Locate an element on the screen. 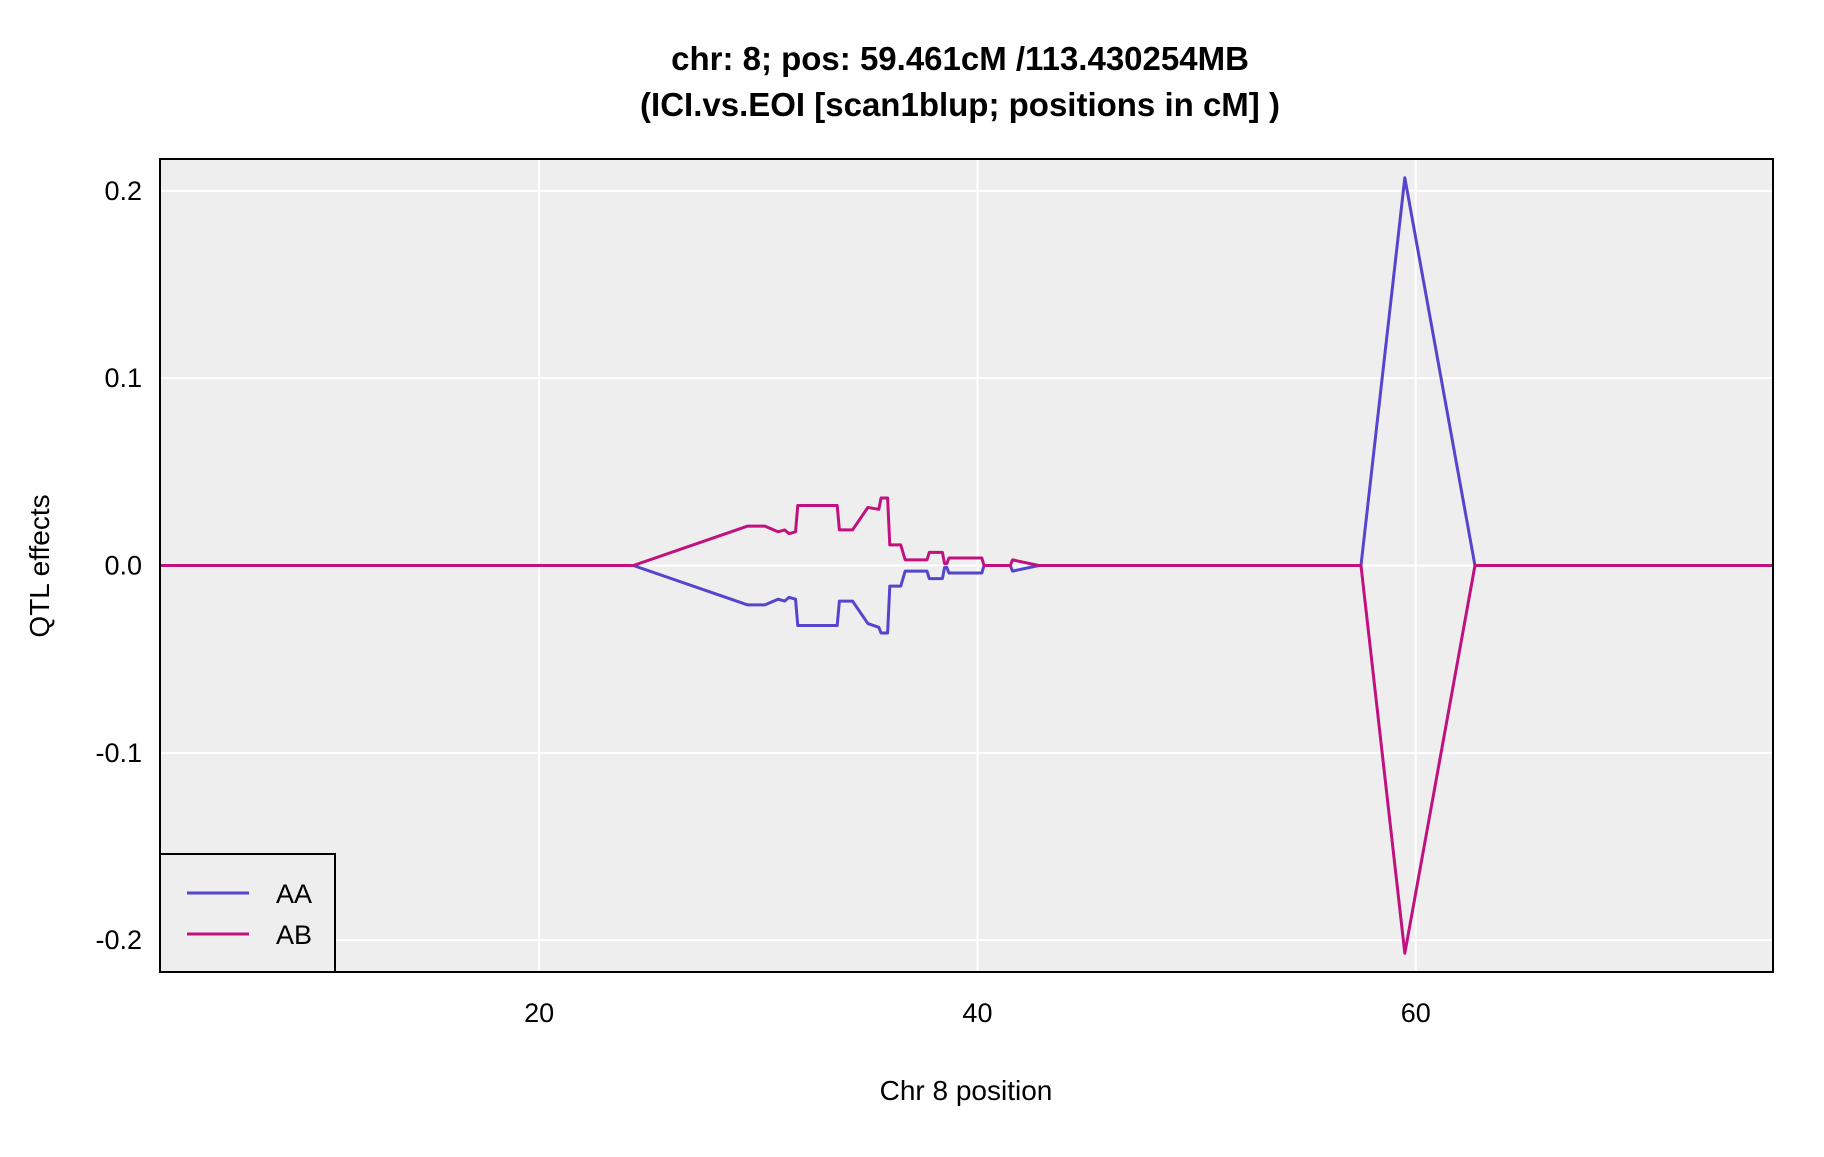 The height and width of the screenshot is (1157, 1824). legend-label-ab: AB is located at coordinates (294, 935).